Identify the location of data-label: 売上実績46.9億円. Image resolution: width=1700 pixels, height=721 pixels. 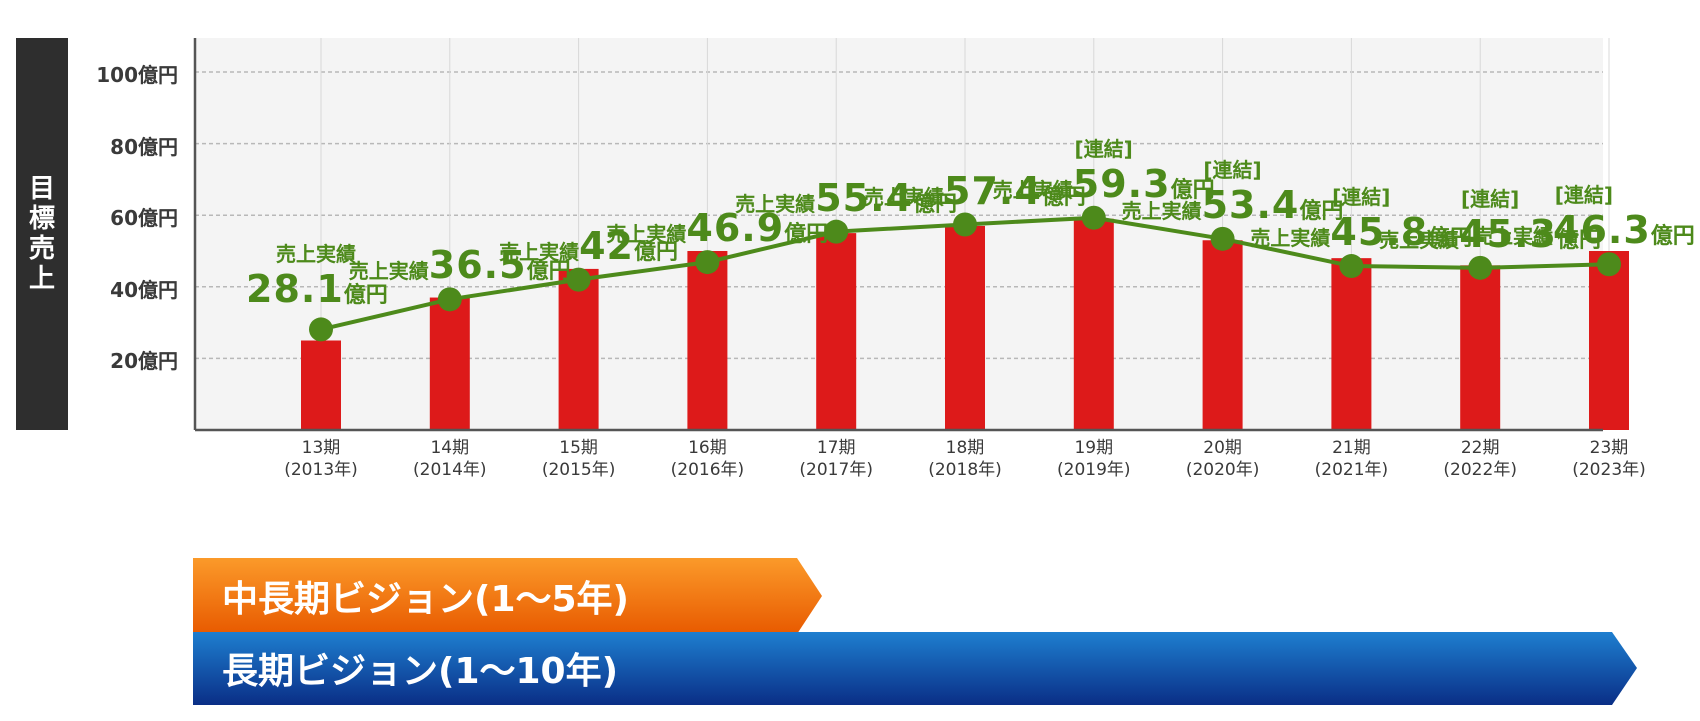
(717, 228).